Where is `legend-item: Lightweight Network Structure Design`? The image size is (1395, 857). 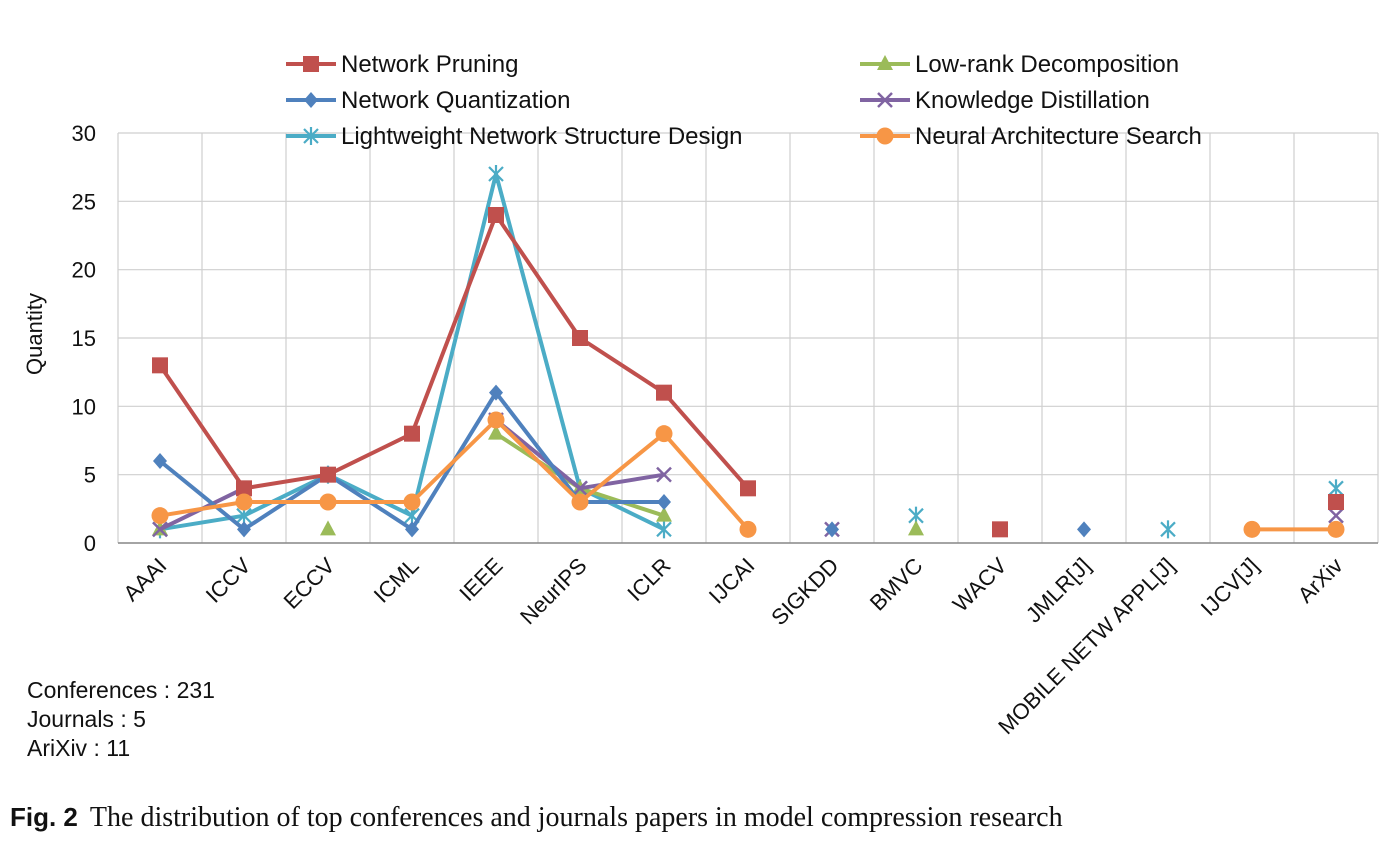
legend-item: Lightweight Network Structure Design is located at coordinates (514, 136).